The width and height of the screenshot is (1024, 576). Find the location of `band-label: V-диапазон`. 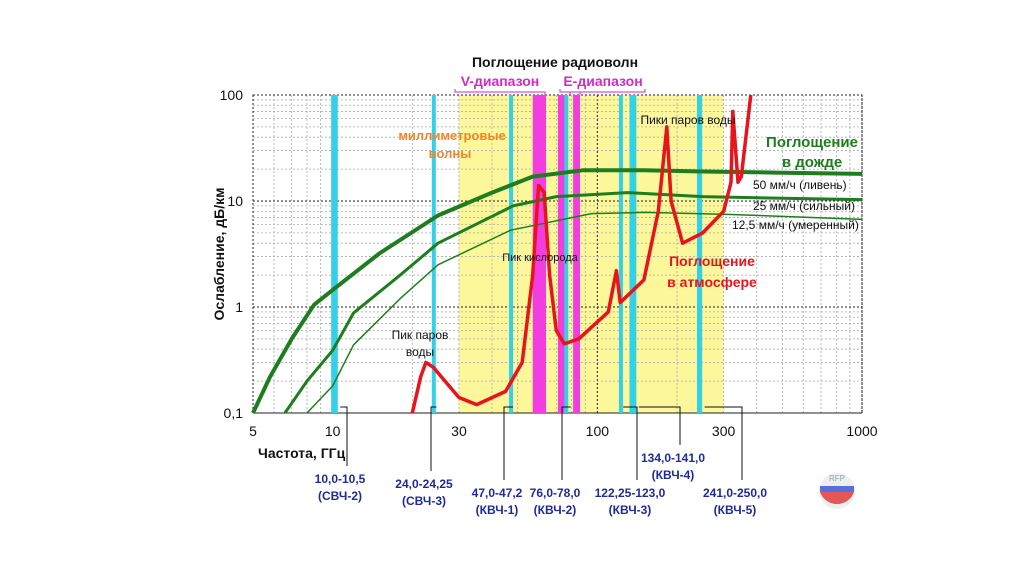

band-label: V-диапазон is located at coordinates (500, 81).